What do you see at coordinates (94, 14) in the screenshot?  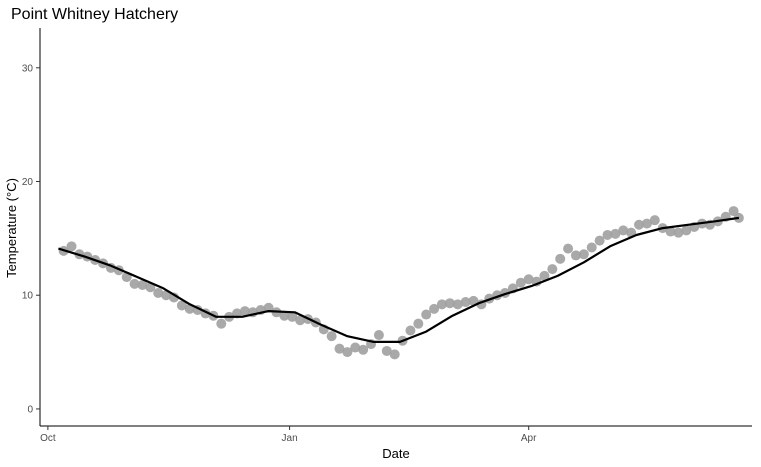 I see `chart-title: Point Whitney Hatchery` at bounding box center [94, 14].